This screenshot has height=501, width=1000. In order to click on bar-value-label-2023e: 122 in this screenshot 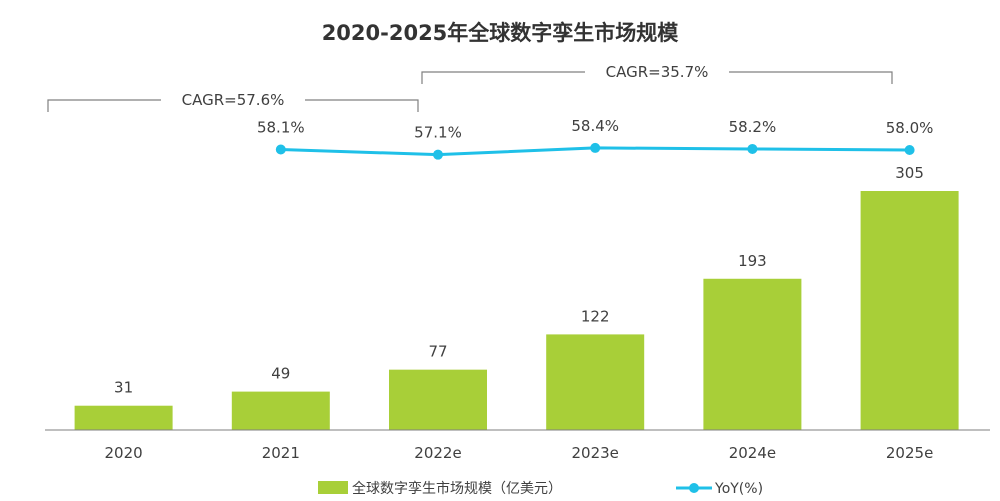, I will do `click(595, 316)`.